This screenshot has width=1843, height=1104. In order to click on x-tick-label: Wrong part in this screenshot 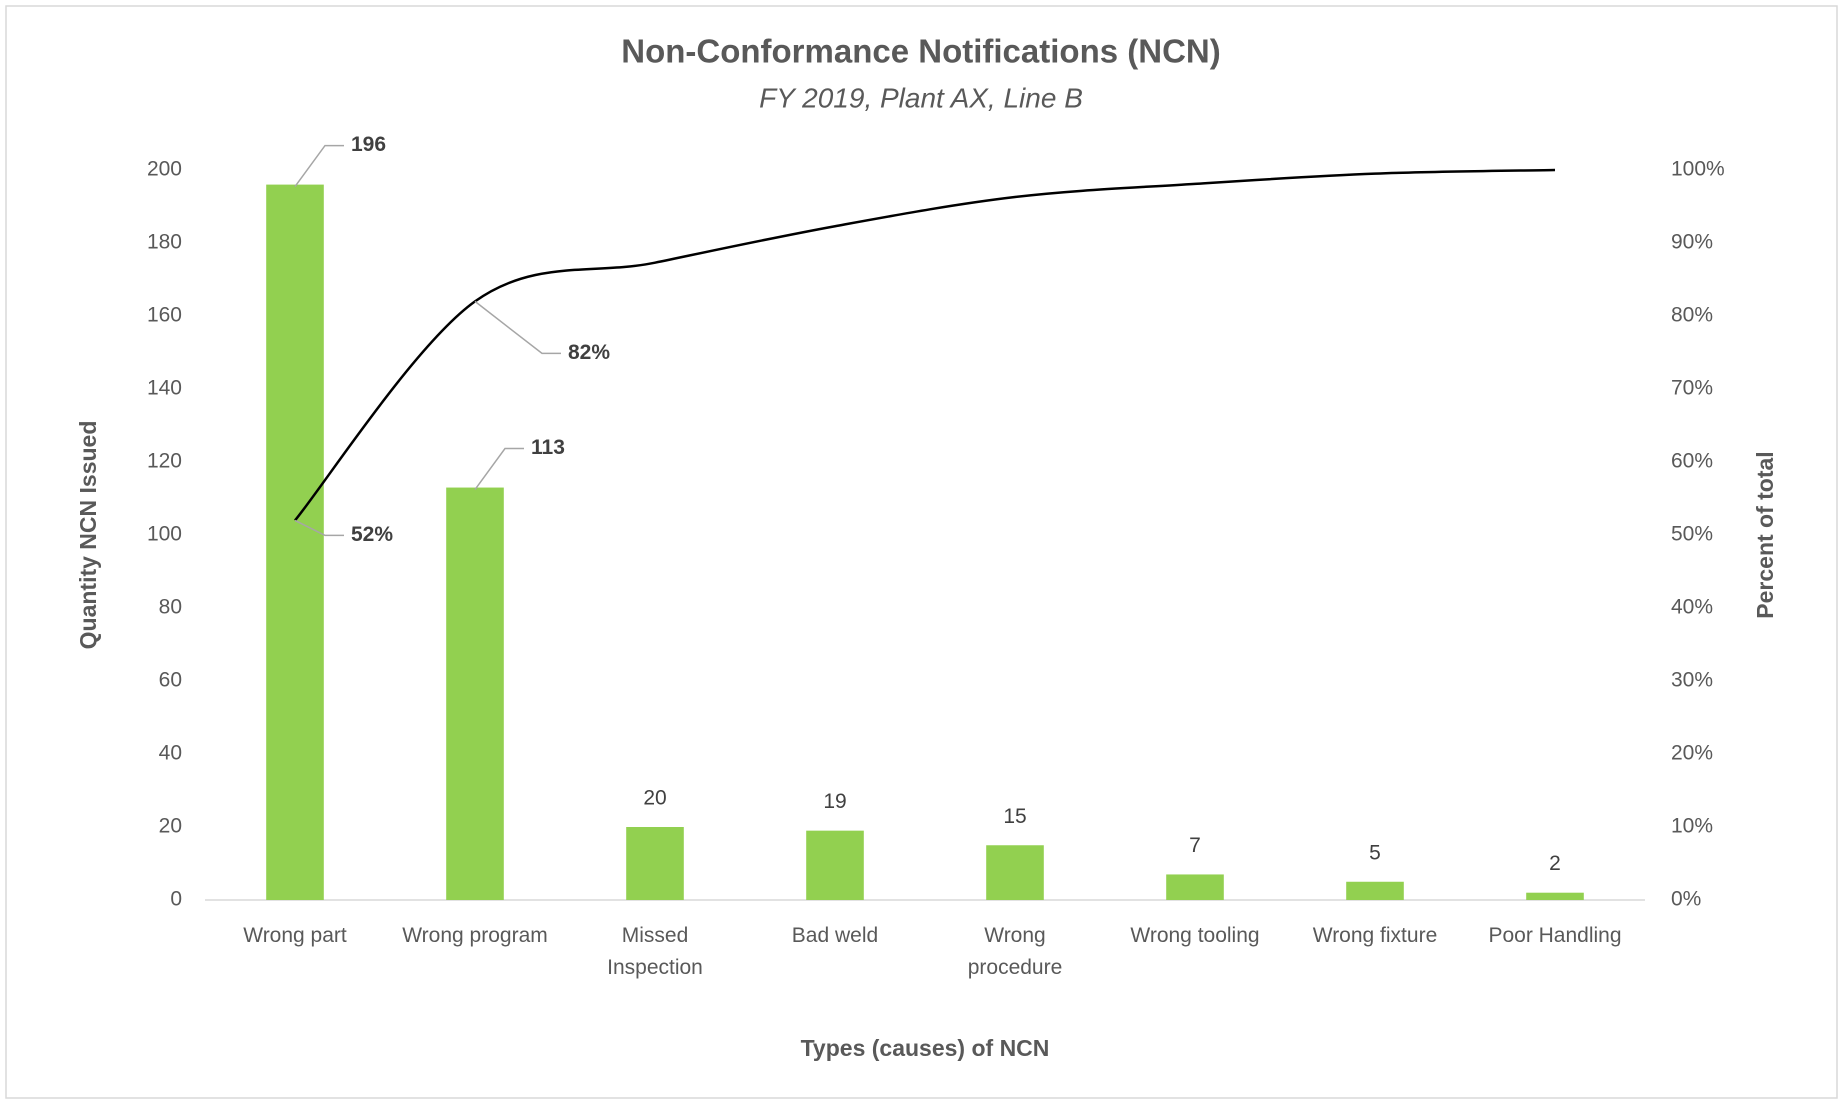, I will do `click(295, 935)`.